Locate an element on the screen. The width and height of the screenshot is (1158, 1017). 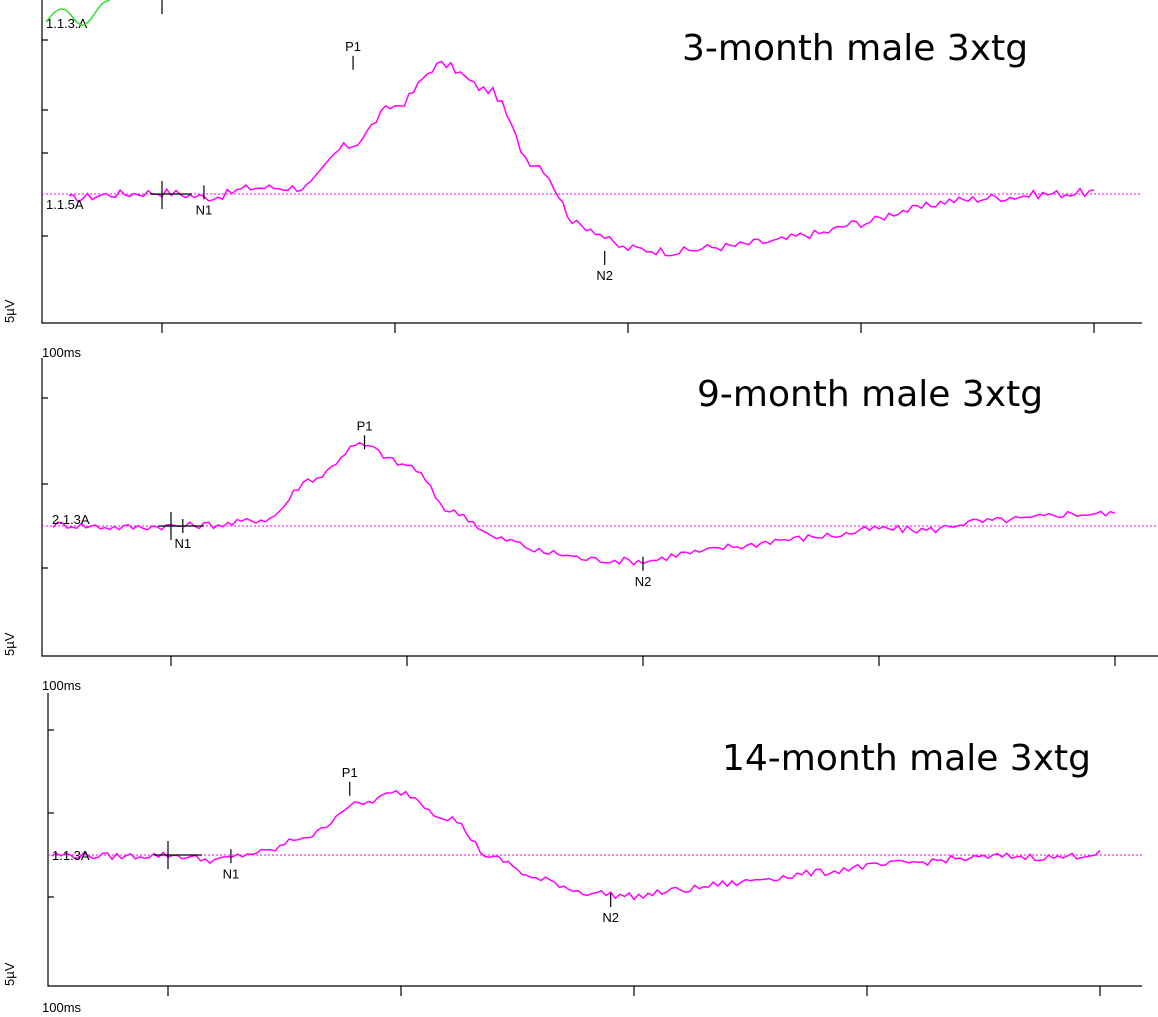
panel-2-y-ticks is located at coordinates (45, 483).